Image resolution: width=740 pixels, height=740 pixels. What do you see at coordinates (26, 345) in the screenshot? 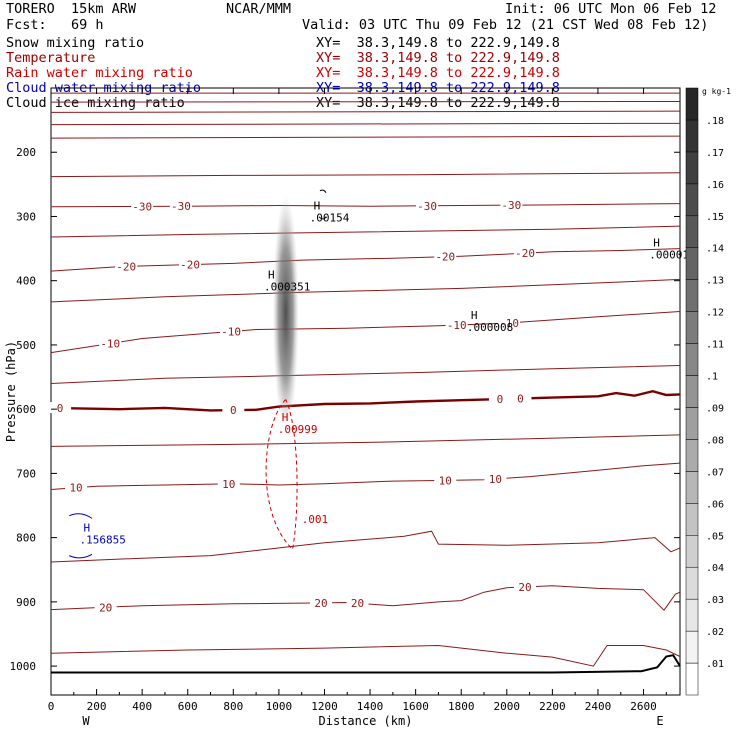
I see `y-tick-label: 500` at bounding box center [26, 345].